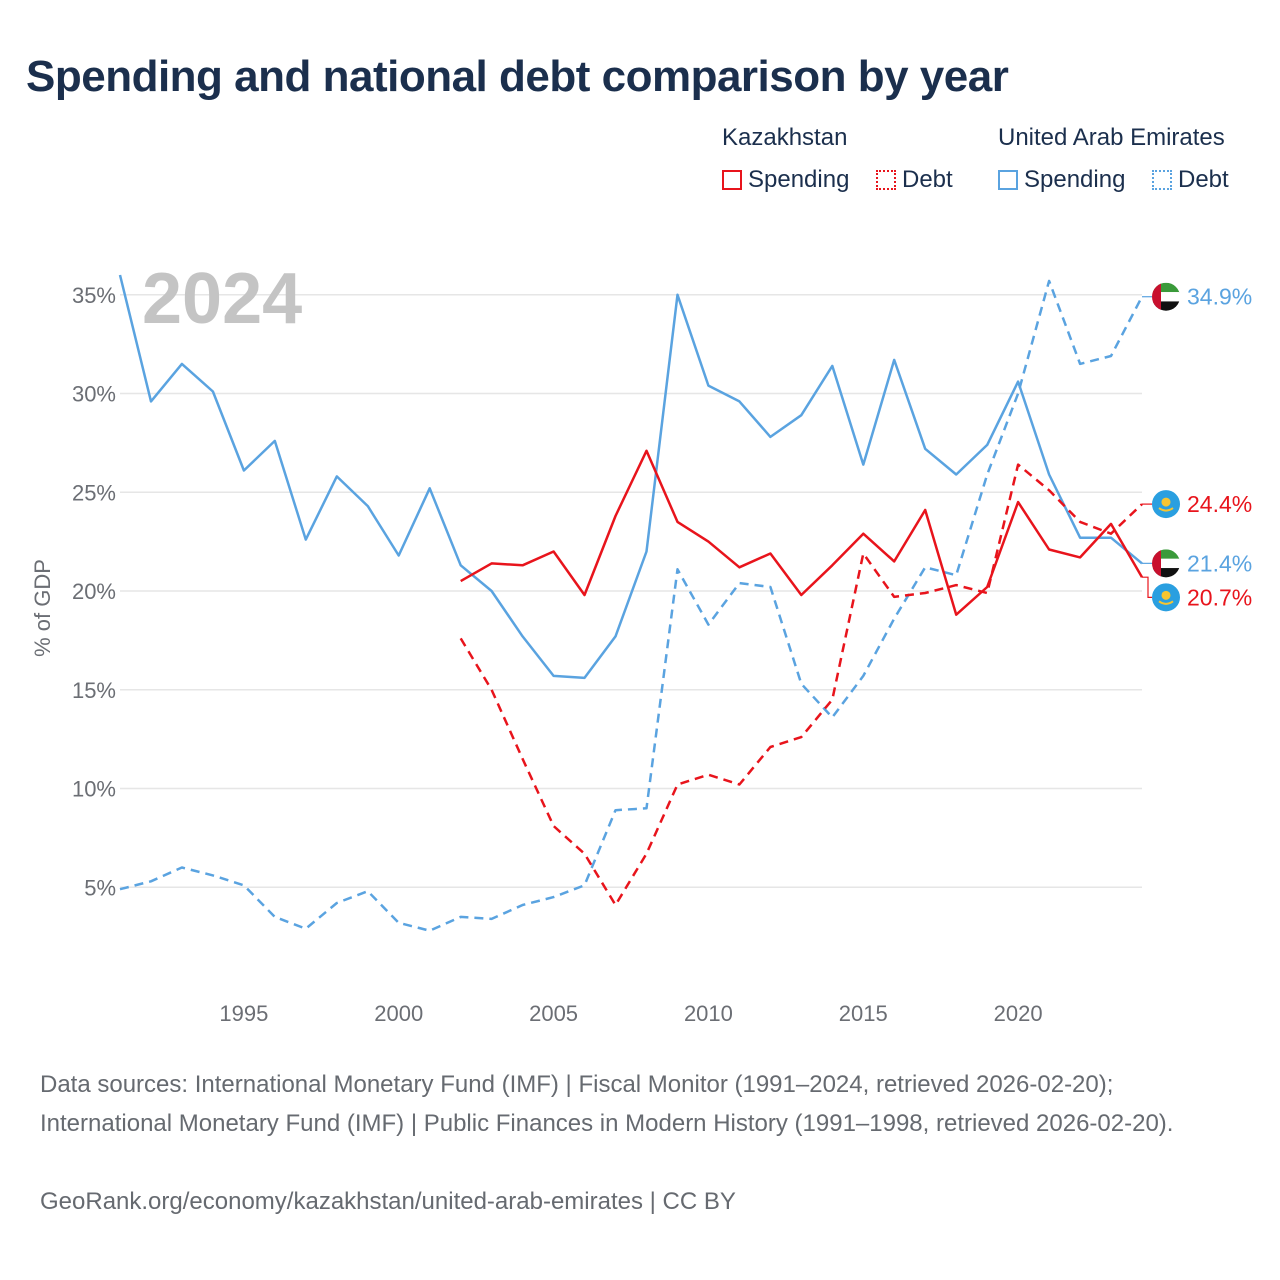  Describe the element at coordinates (42, 608) in the screenshot. I see `y-axis-label: % of GDP` at that location.